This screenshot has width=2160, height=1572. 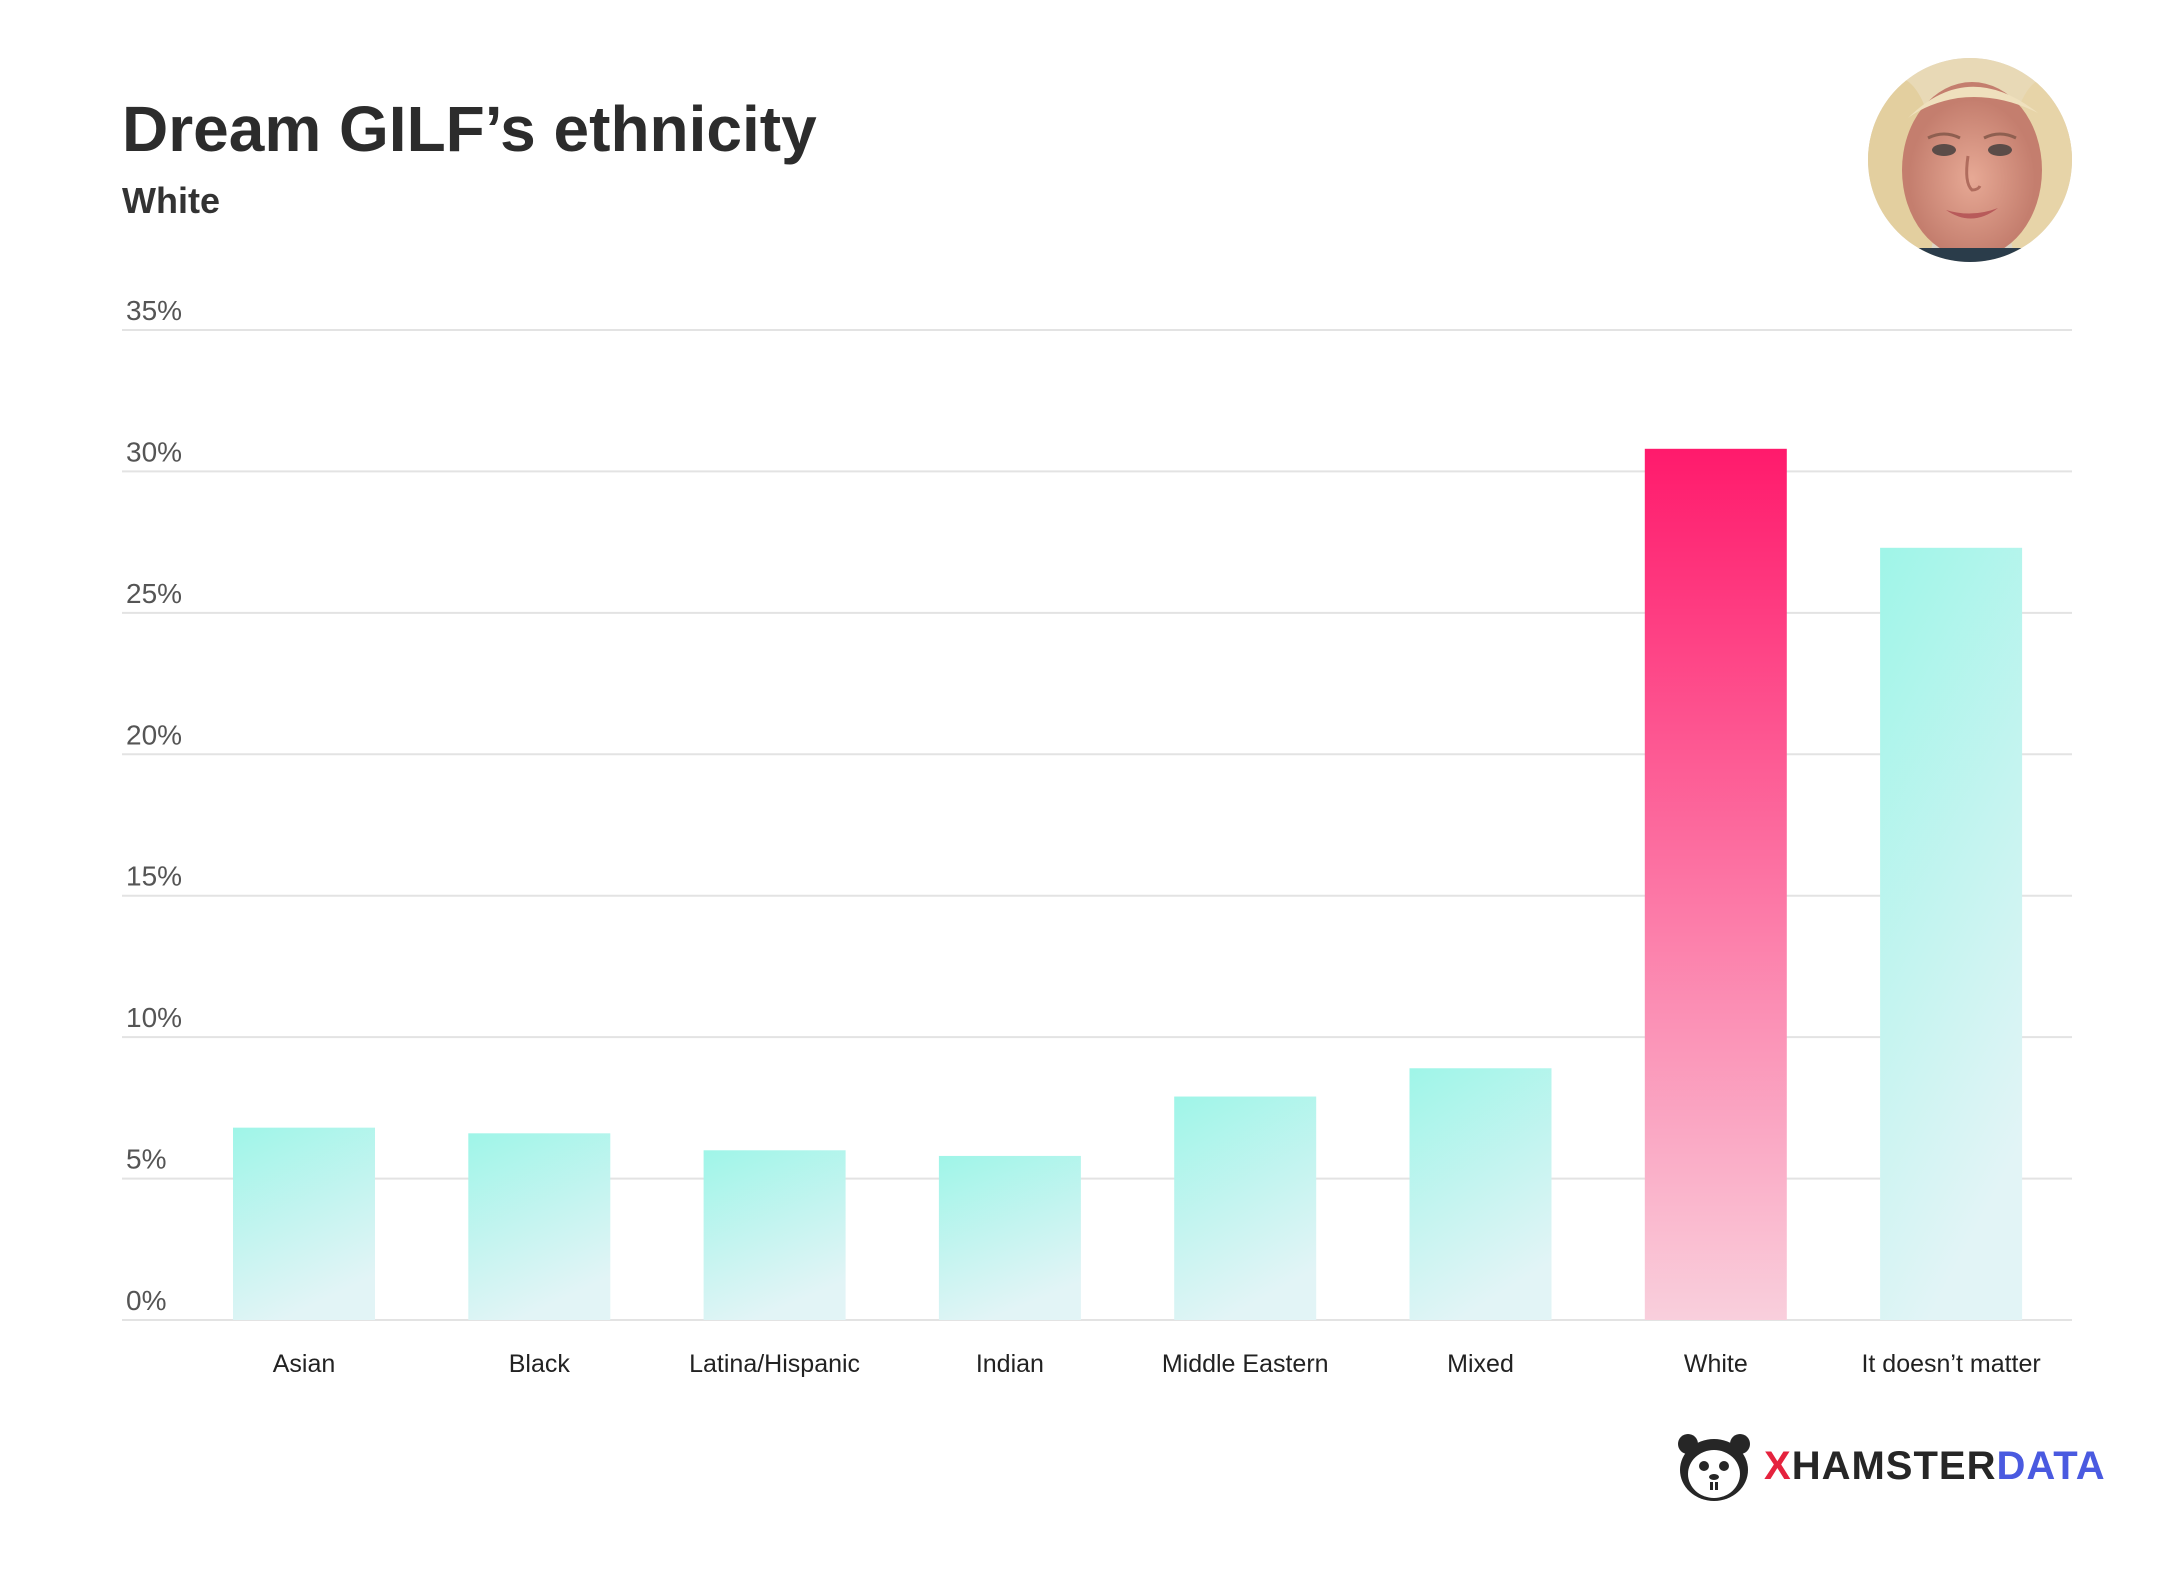 What do you see at coordinates (1894, 1466) in the screenshot?
I see `logo-hamster: HAMSTER` at bounding box center [1894, 1466].